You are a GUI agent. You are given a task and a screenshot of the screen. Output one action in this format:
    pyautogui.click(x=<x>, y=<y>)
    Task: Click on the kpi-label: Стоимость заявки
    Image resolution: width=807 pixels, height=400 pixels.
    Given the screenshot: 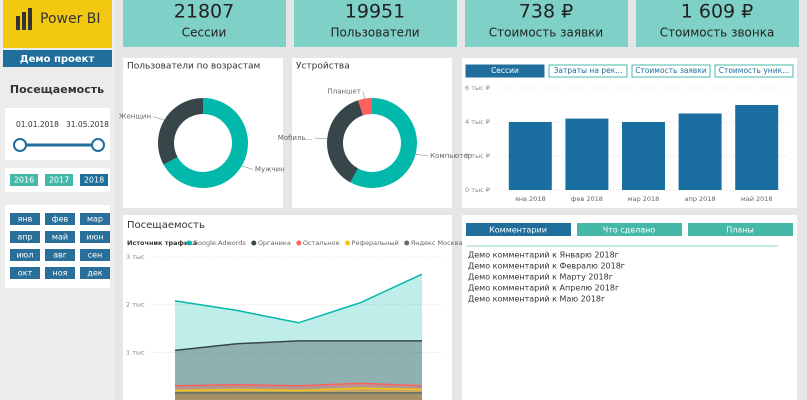 What is the action you would take?
    pyautogui.click(x=546, y=33)
    